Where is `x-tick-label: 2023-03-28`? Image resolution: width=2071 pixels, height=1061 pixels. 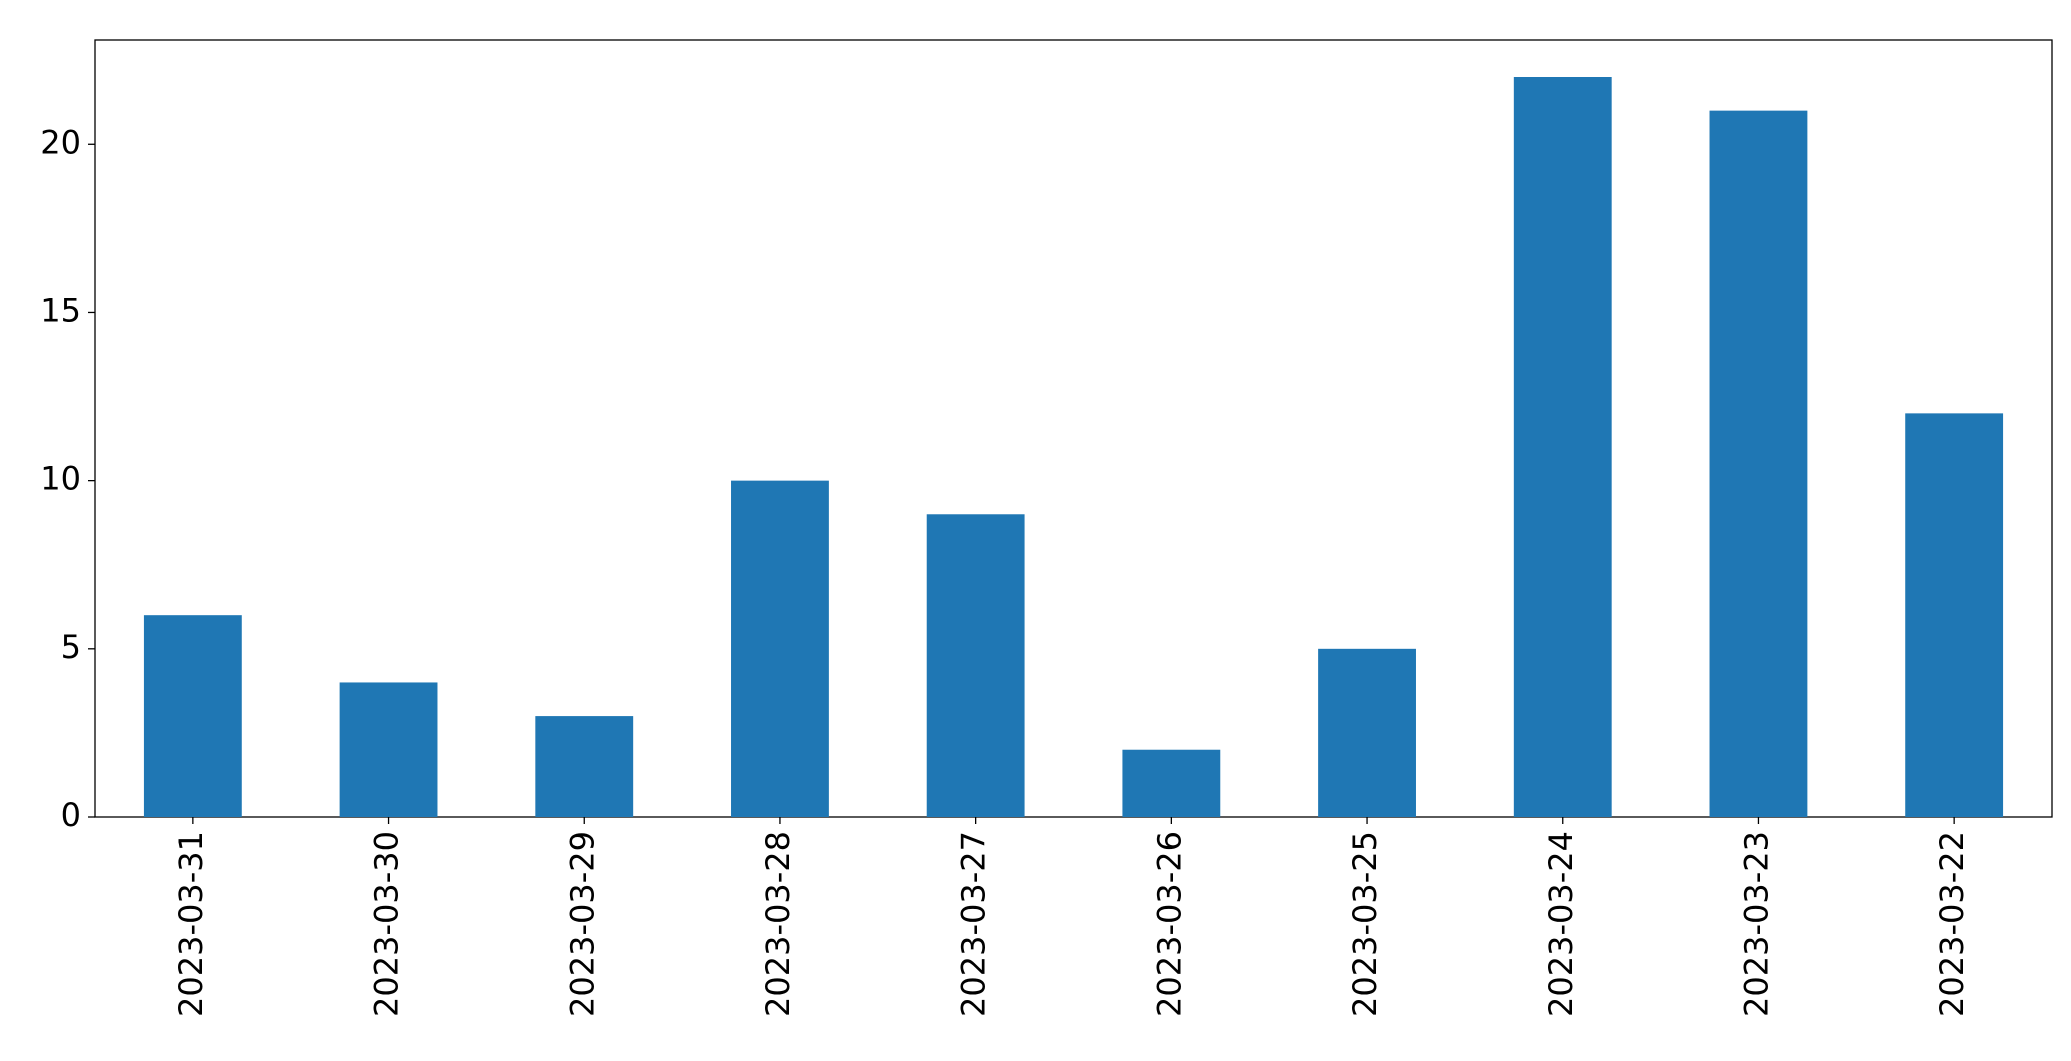
x-tick-label: 2023-03-28 is located at coordinates (778, 924).